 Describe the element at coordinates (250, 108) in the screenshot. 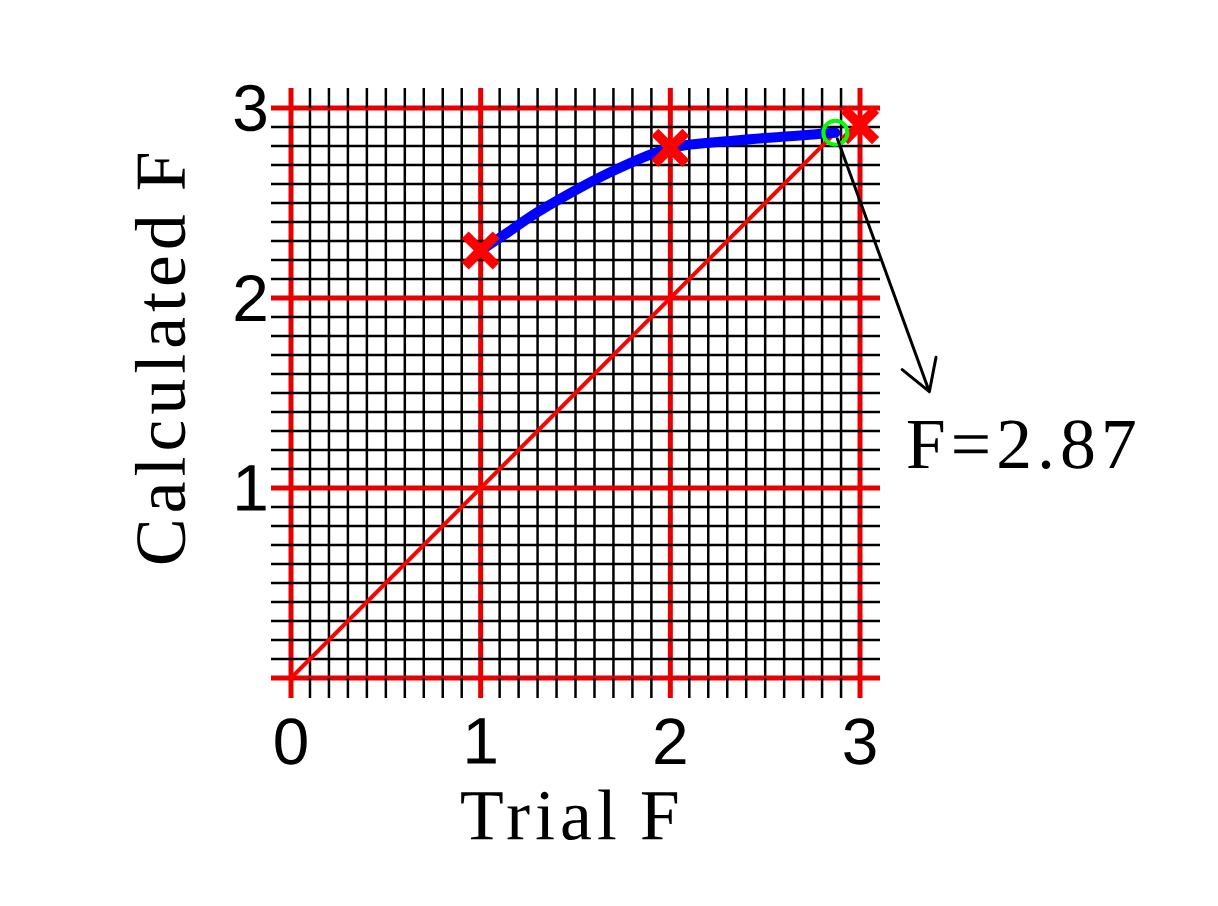

I see `y-tick-label: 3` at that location.